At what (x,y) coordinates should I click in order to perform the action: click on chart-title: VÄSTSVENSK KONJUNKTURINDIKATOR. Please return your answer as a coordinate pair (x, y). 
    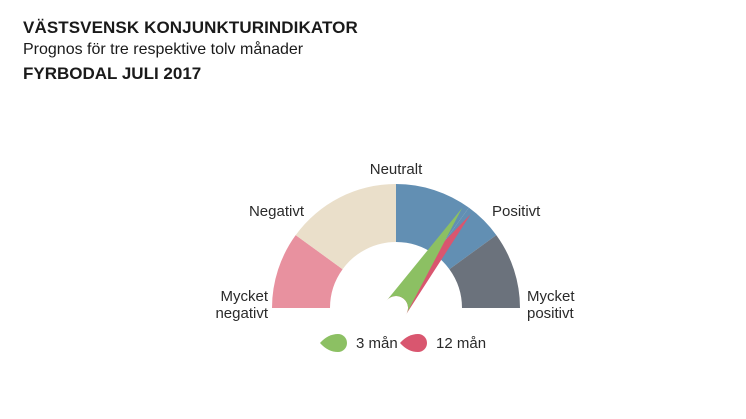
    Looking at the image, I should click on (190, 27).